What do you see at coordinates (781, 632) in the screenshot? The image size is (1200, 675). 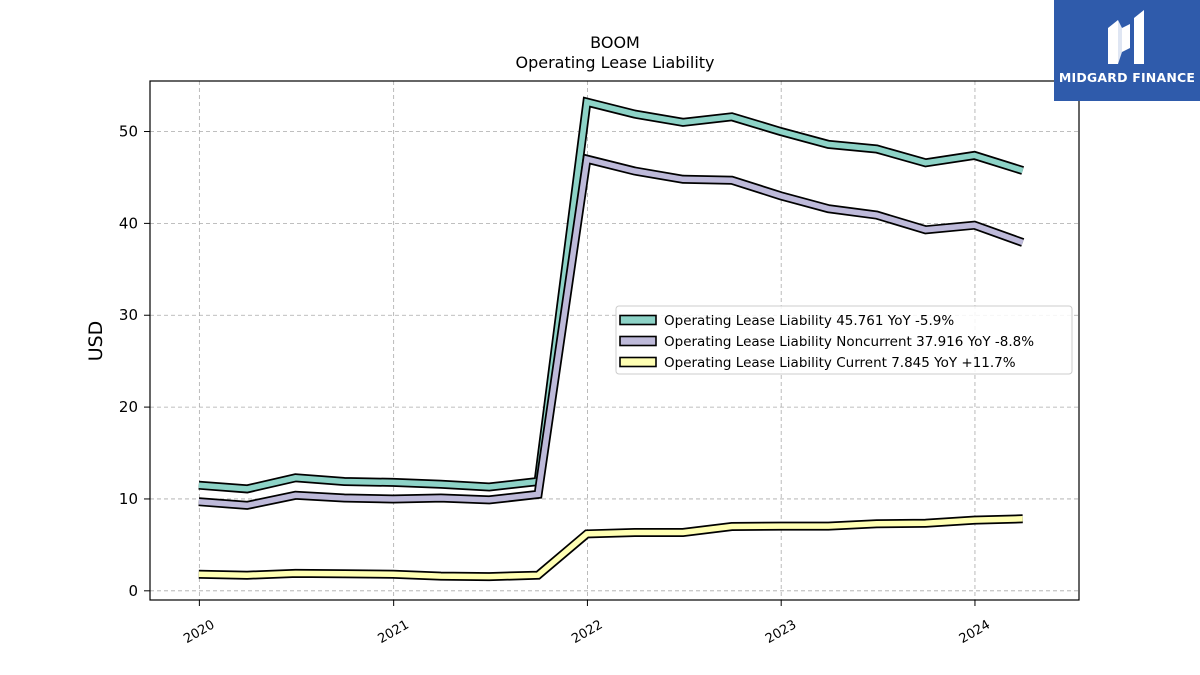 I see `x-tick-label: 2023` at bounding box center [781, 632].